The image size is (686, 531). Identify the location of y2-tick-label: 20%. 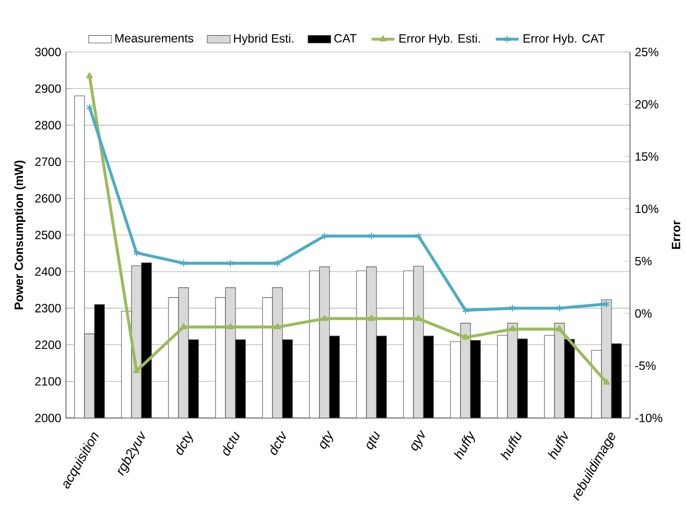
(646, 104).